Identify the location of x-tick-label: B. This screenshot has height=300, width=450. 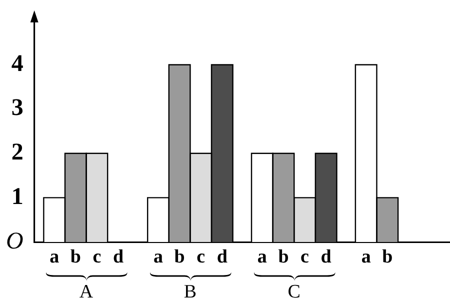
(190, 290).